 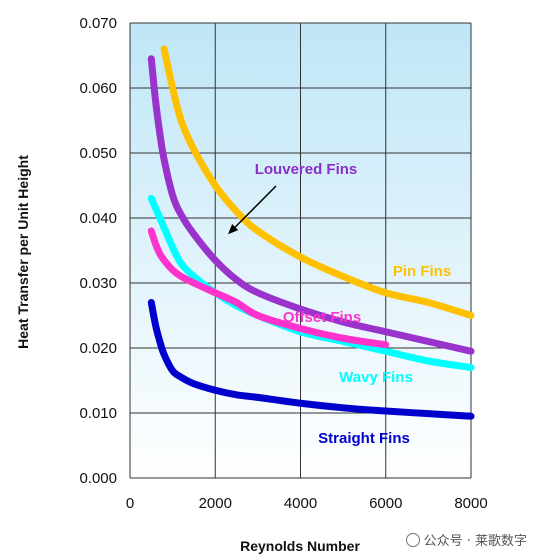 I want to click on x-tick-label: 6000, so click(x=385, y=503).